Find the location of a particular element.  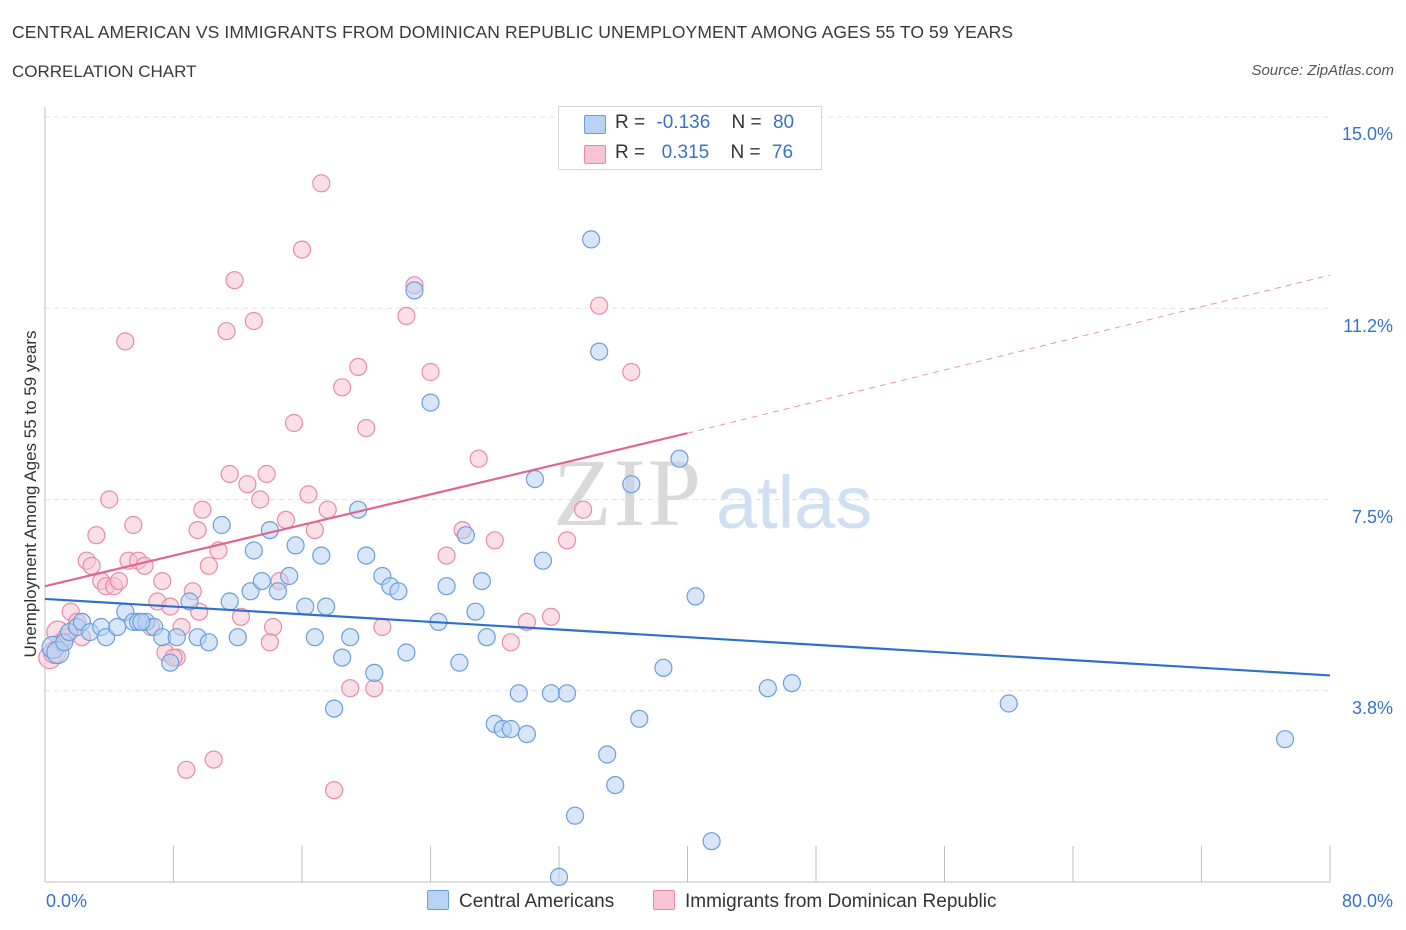

legend-swatch-blue is located at coordinates (595, 124).